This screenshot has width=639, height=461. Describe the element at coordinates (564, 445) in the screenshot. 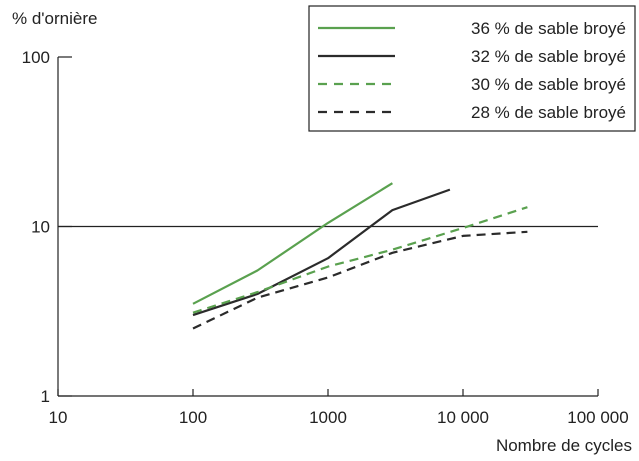

I see `x-axis-title: Nombre de cycles` at that location.